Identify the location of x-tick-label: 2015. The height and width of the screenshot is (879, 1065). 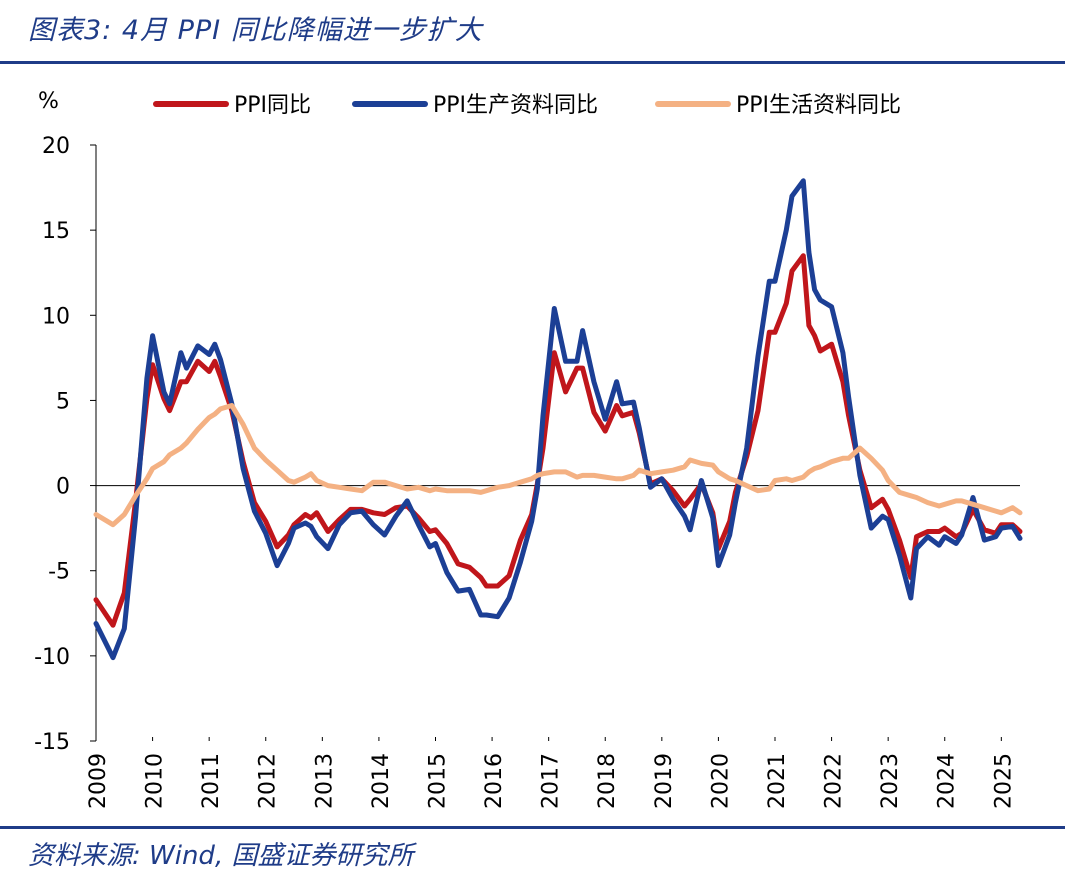
(437, 781).